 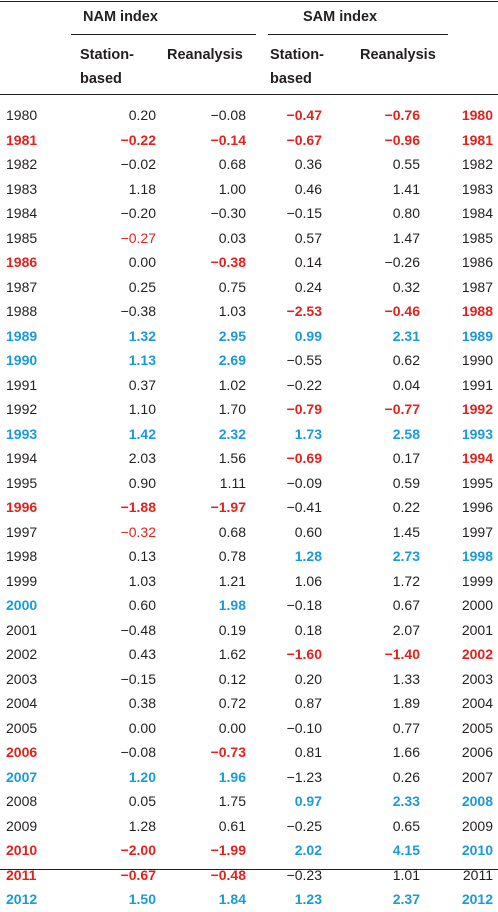 What do you see at coordinates (340, 17) in the screenshot?
I see `sam-group-header: SAM index` at bounding box center [340, 17].